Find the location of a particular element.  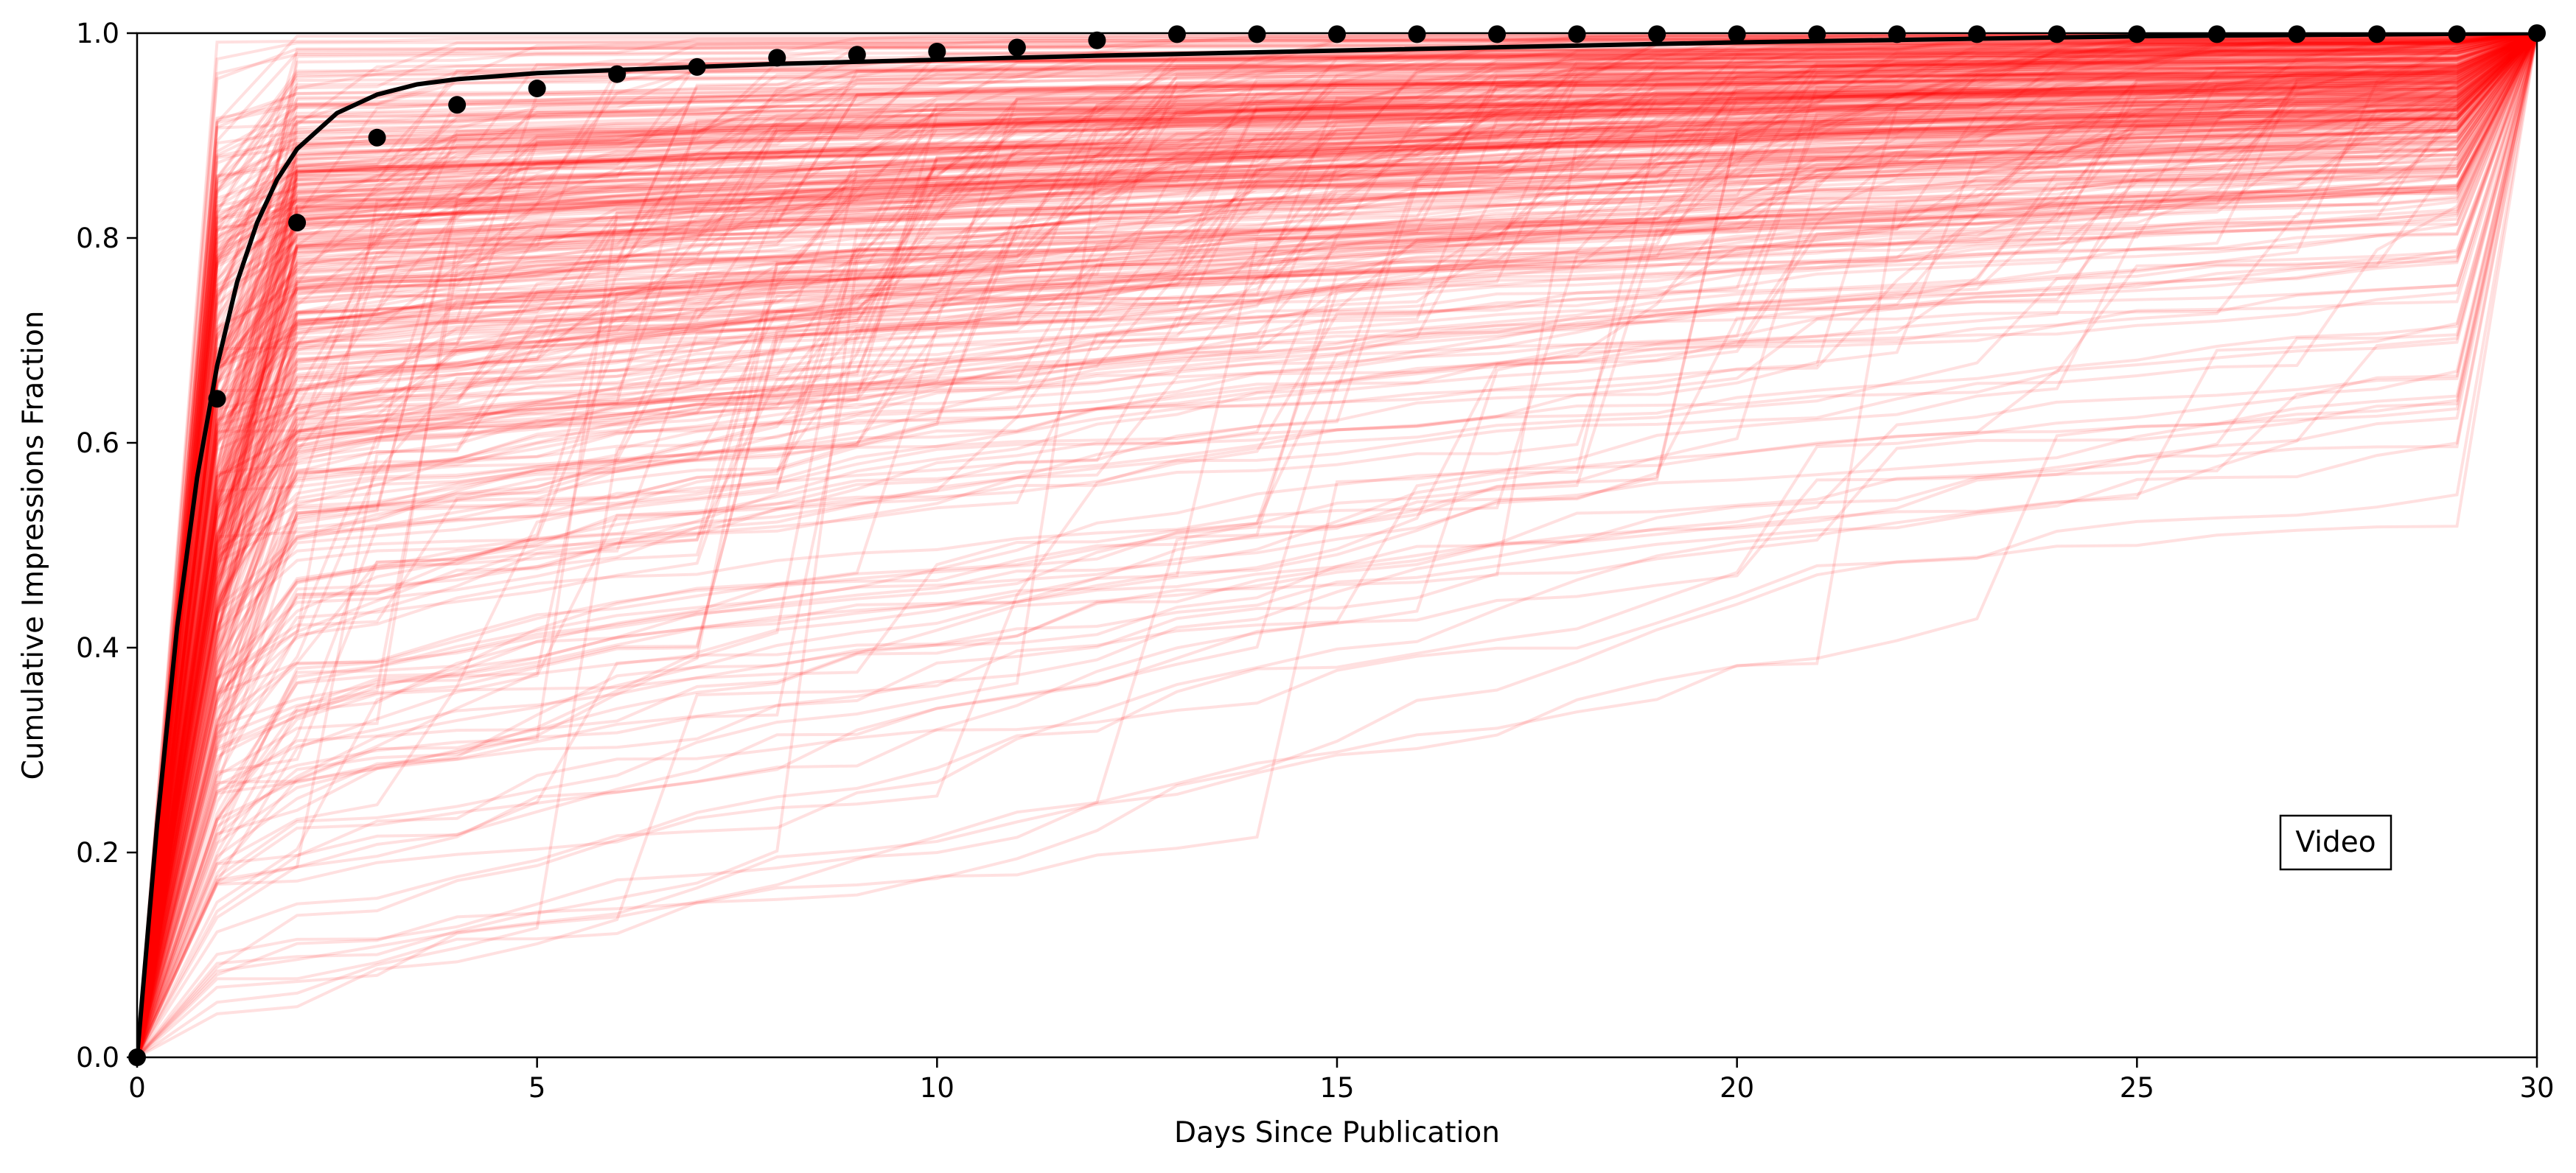

x-tick-label: 0 is located at coordinates (137, 1088).